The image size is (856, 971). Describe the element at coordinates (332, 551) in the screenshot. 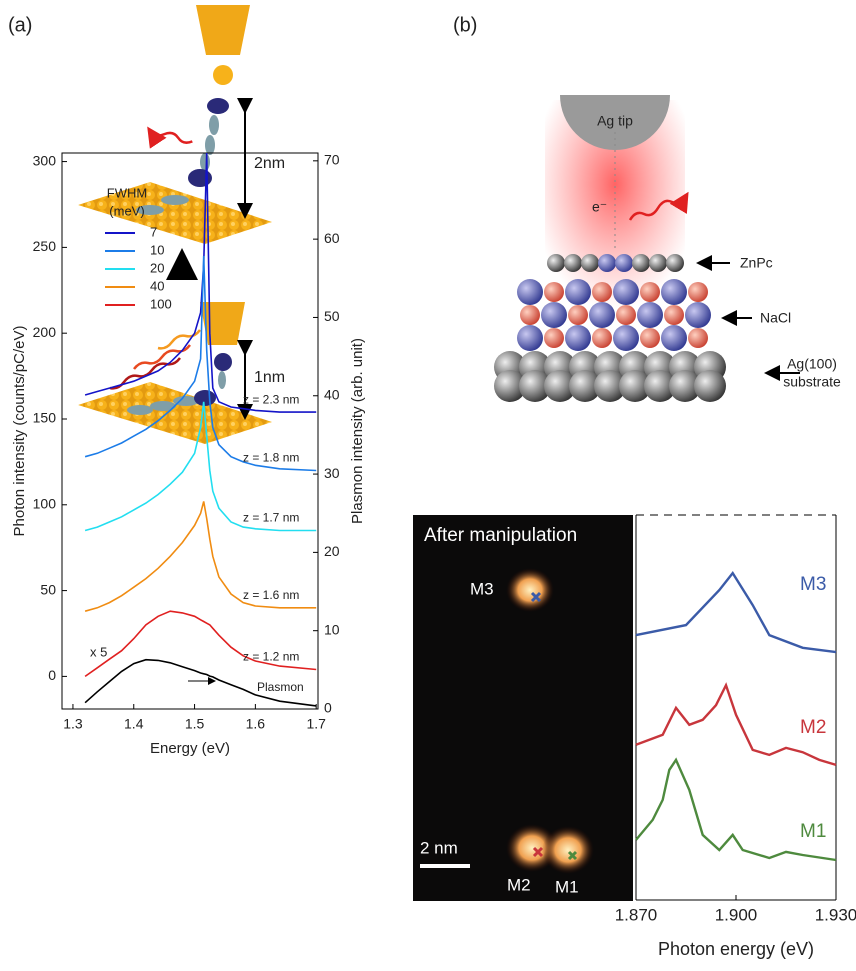

I see `y2-tick-label: 20` at that location.